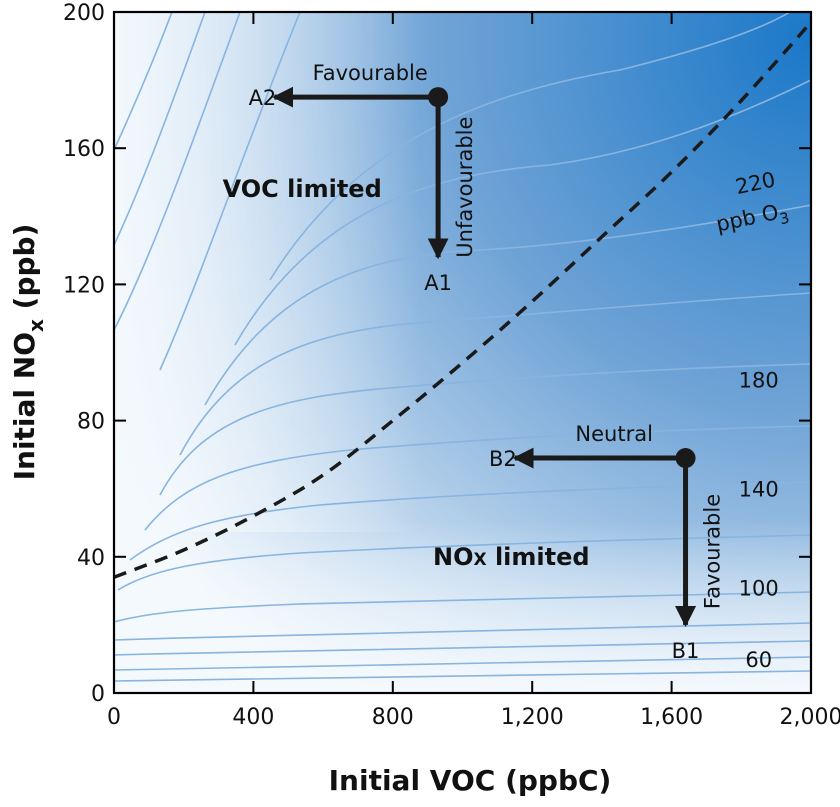  What do you see at coordinates (84, 285) in the screenshot?
I see `y-tick-label: 120` at bounding box center [84, 285].